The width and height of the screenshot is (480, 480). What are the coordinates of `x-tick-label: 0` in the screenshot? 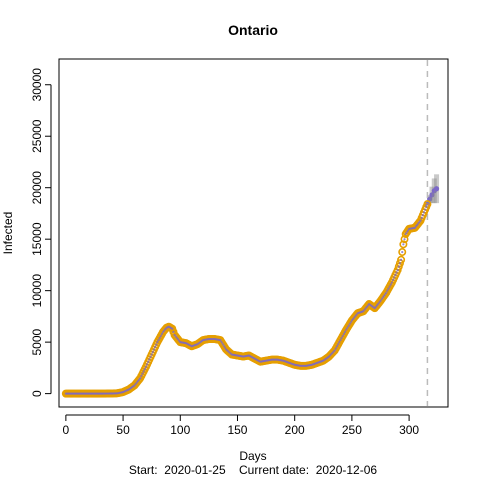 It's located at (66, 430).